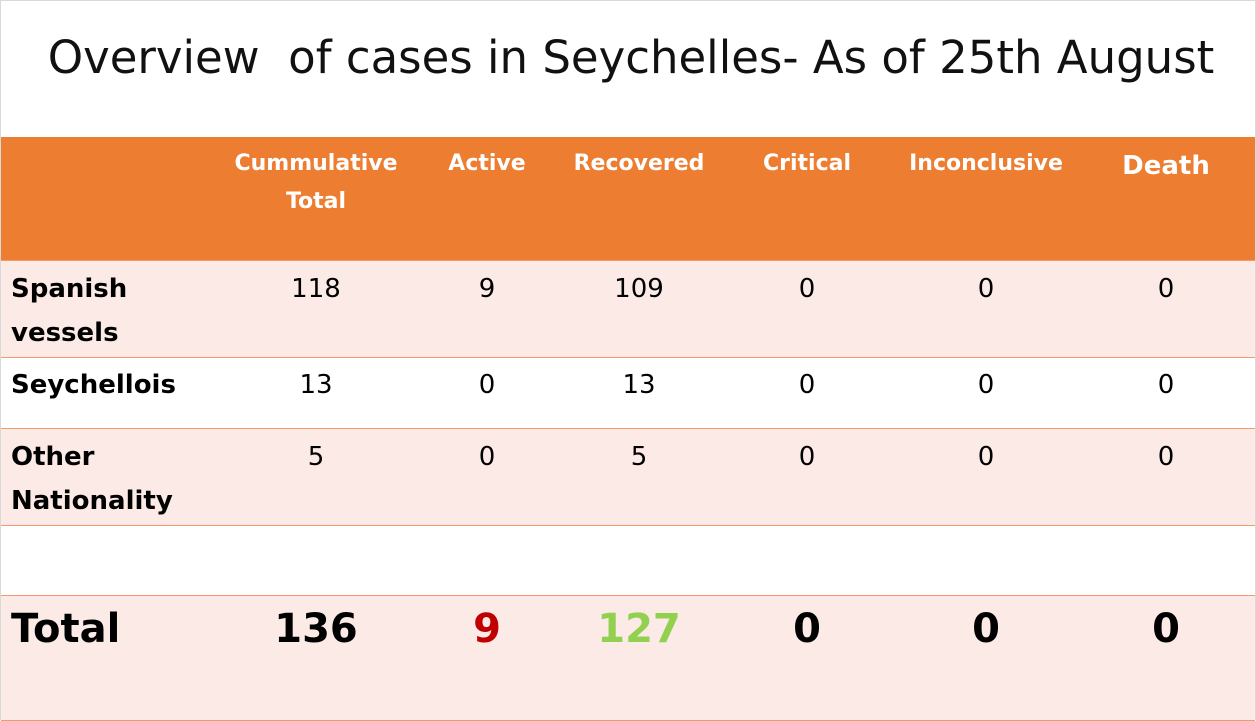  What do you see at coordinates (66, 629) in the screenshot?
I see `total-label: Total` at bounding box center [66, 629].